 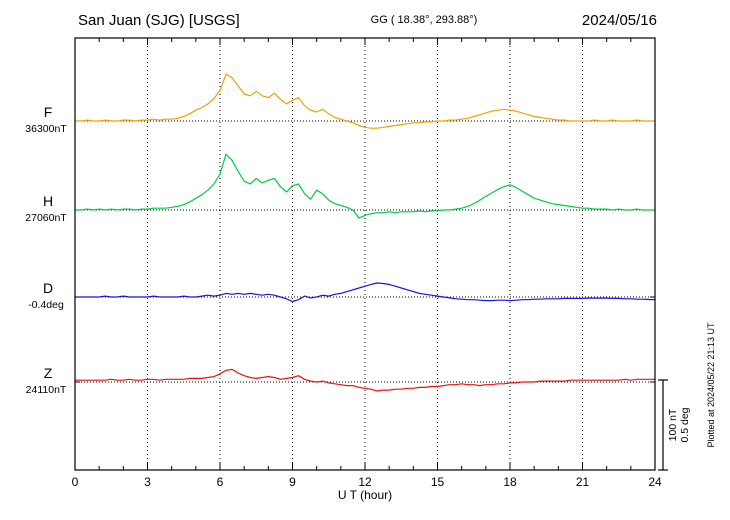 What do you see at coordinates (46, 390) in the screenshot?
I see `series-baseline-Z: 24110nT` at bounding box center [46, 390].